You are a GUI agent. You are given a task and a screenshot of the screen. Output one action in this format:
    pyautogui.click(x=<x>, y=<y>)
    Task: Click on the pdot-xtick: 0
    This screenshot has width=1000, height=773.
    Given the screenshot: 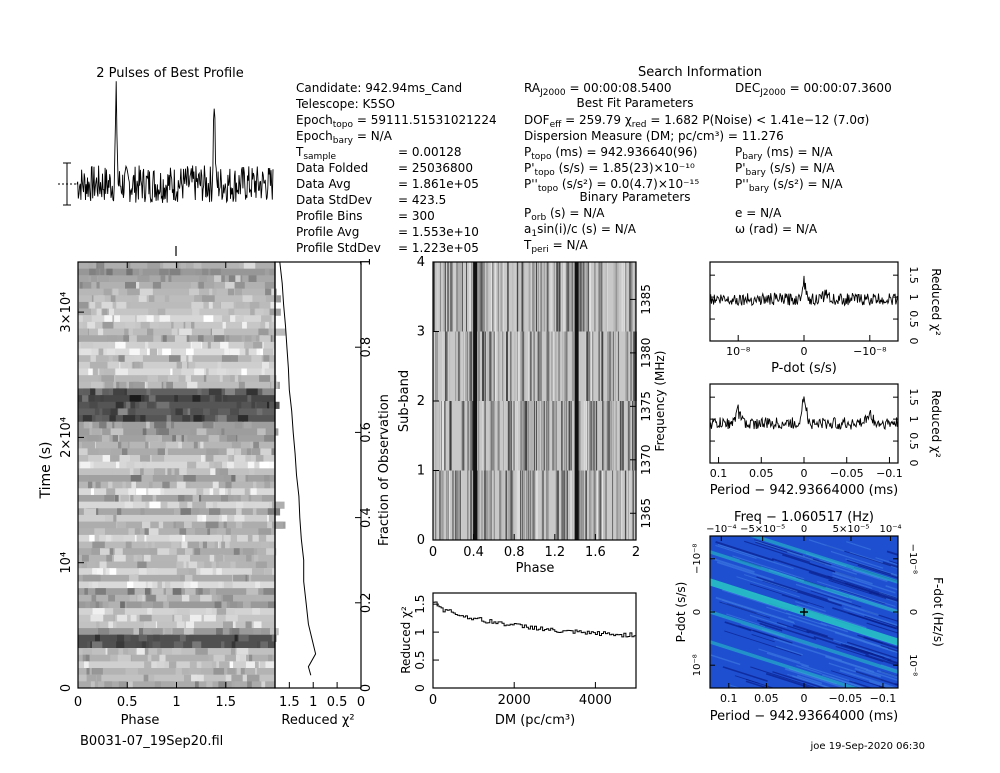 What is the action you would take?
    pyautogui.click(x=804, y=351)
    